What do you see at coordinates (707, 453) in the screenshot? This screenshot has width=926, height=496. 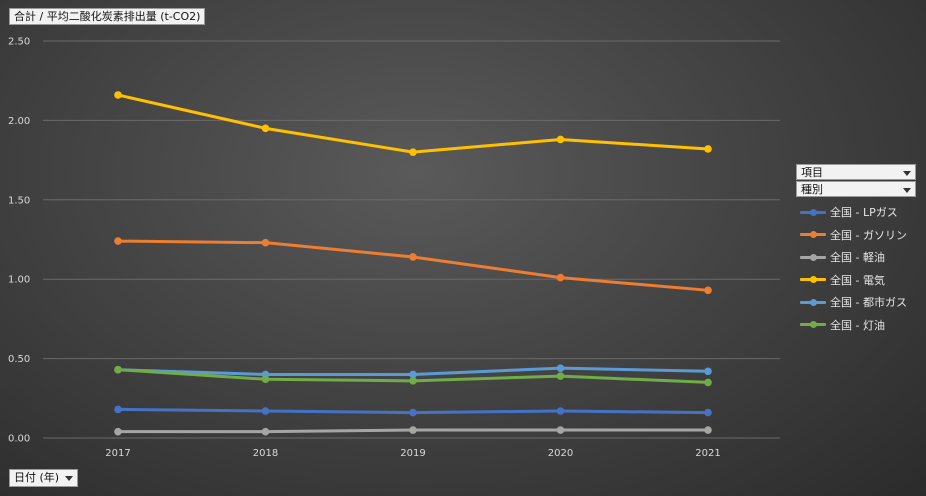 I see `x-tick-label: 2021` at bounding box center [707, 453].